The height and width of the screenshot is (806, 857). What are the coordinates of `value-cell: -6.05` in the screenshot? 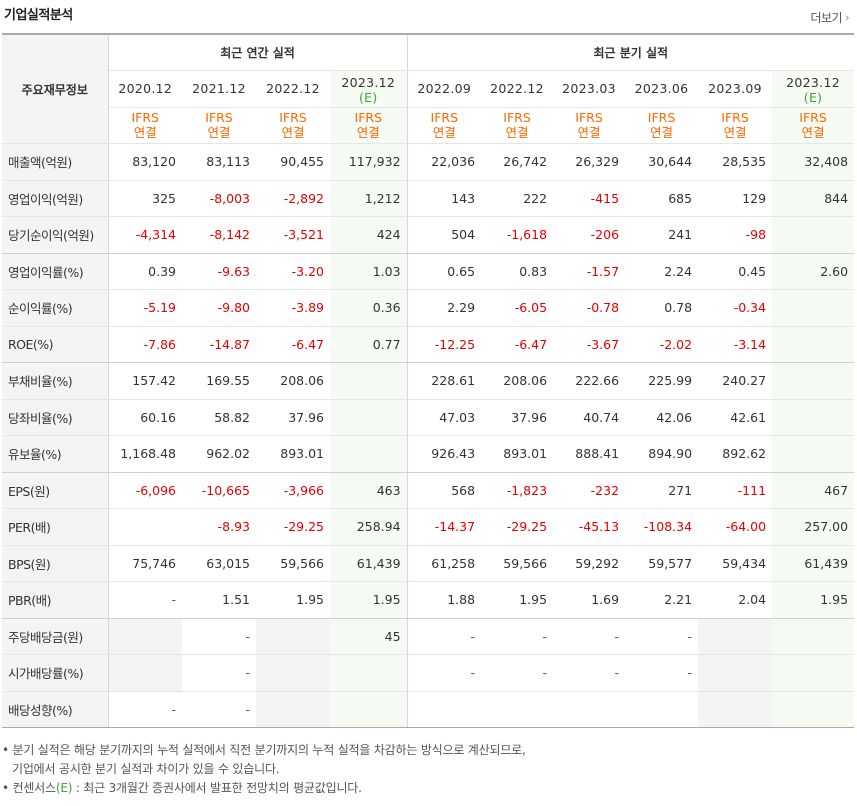 It's located at (517, 308).